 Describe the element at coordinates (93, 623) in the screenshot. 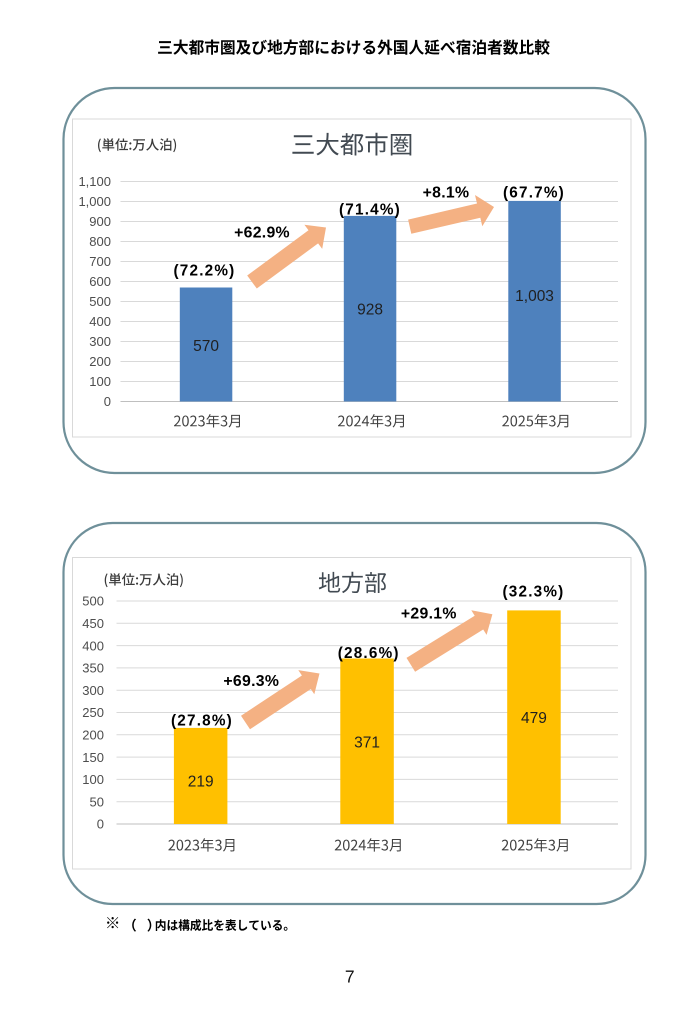

I see `svg-text: 450` at that location.